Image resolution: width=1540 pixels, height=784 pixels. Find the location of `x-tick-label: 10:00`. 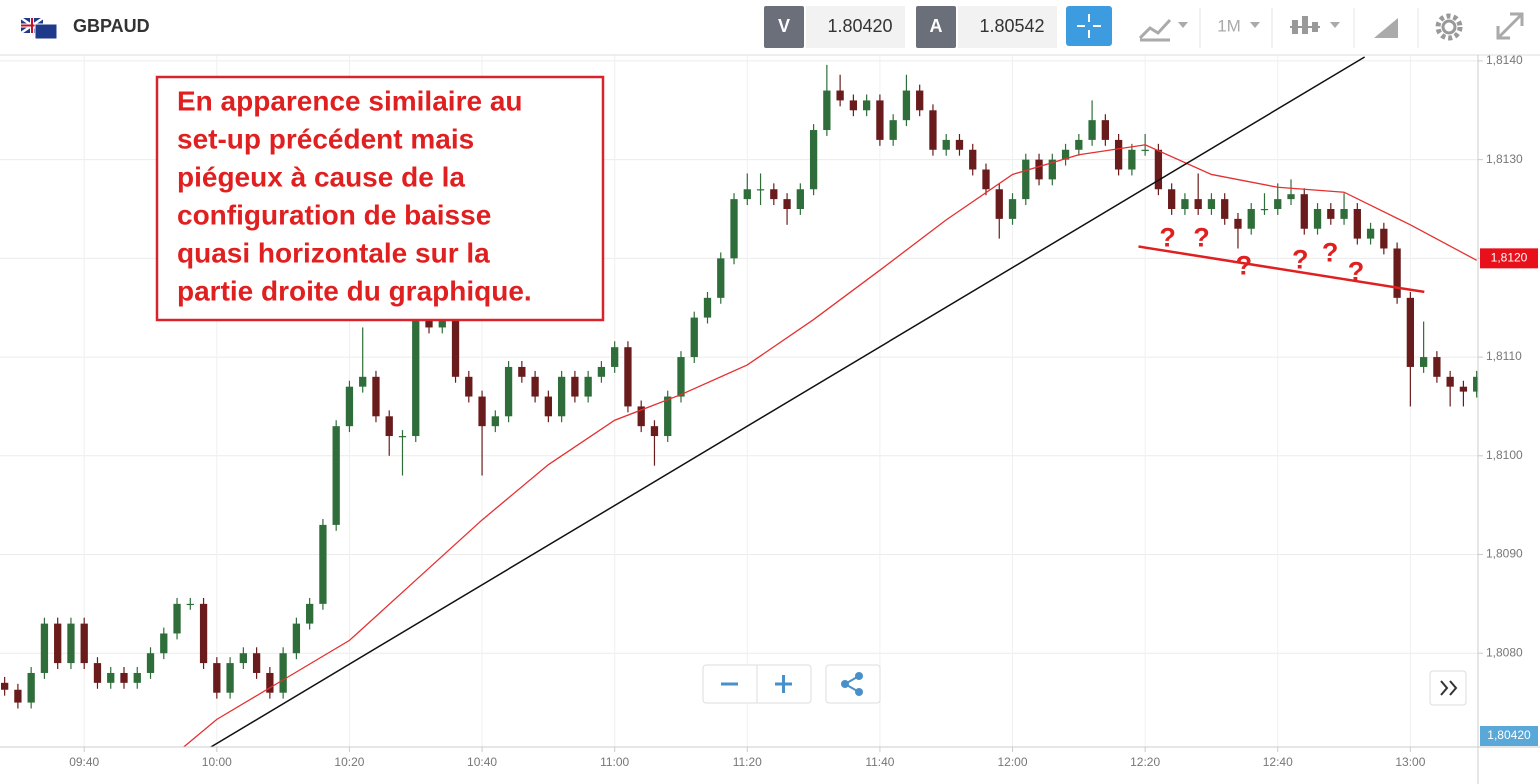

x-tick-label: 10:00 is located at coordinates (217, 762).